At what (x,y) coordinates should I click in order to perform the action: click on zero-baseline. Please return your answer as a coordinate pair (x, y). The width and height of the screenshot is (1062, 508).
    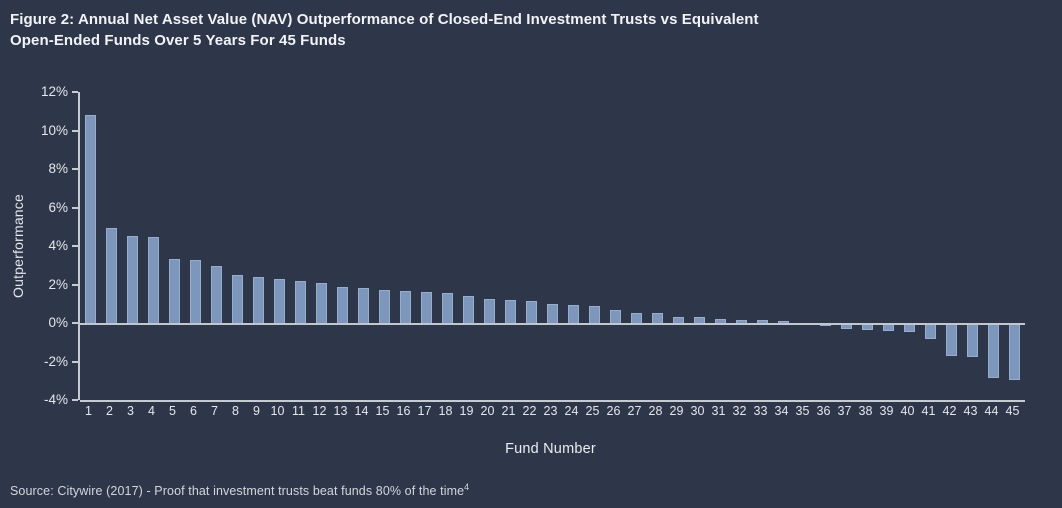
    Looking at the image, I should click on (552, 324).